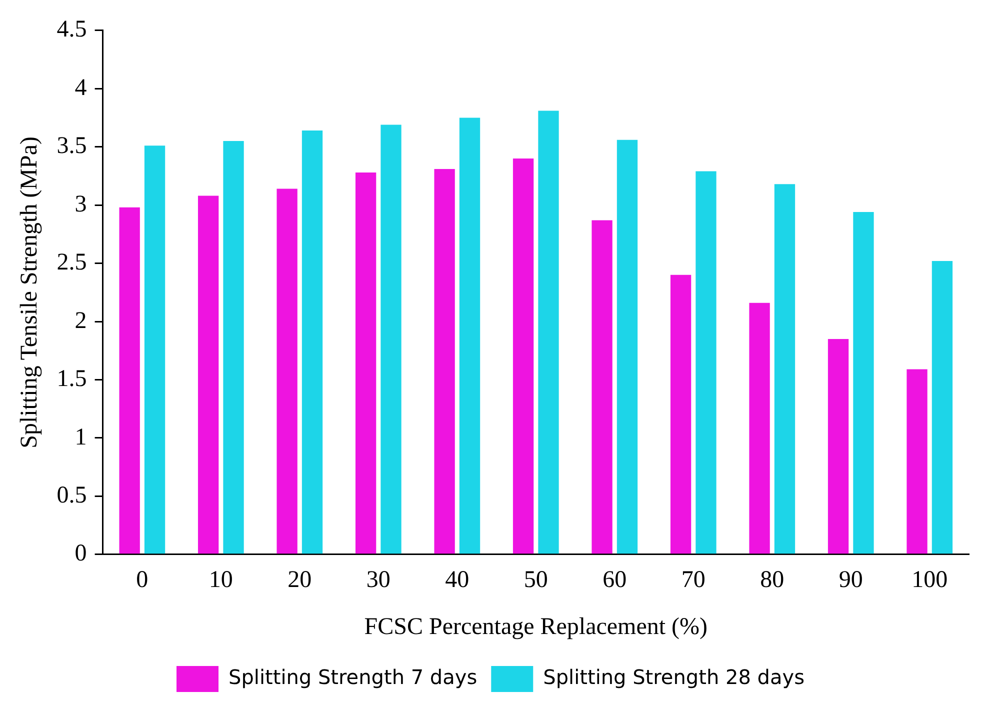 The height and width of the screenshot is (710, 991). Describe the element at coordinates (693, 580) in the screenshot. I see `x-tick-label: 70` at that location.